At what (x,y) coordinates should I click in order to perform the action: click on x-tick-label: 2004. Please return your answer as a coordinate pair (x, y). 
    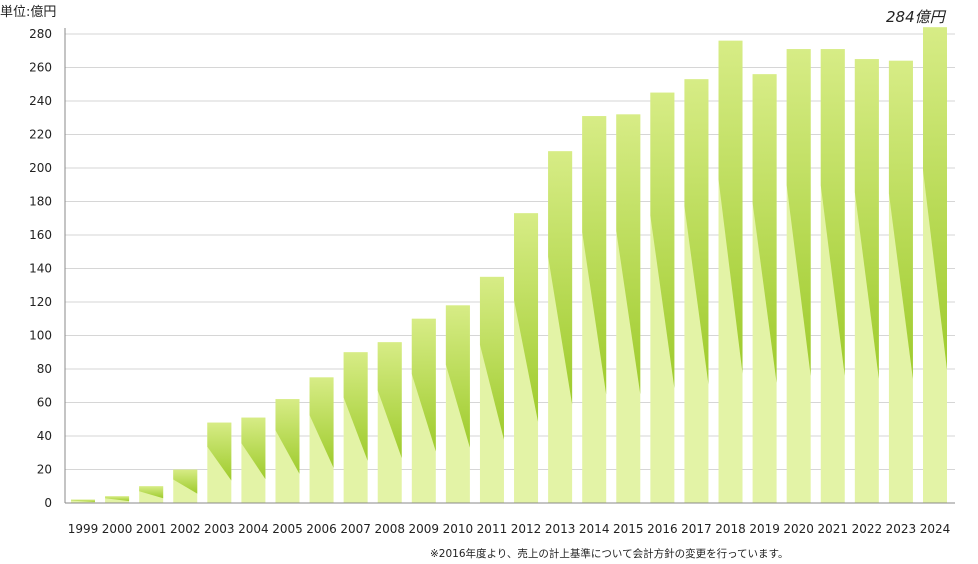
    Looking at the image, I should click on (253, 529).